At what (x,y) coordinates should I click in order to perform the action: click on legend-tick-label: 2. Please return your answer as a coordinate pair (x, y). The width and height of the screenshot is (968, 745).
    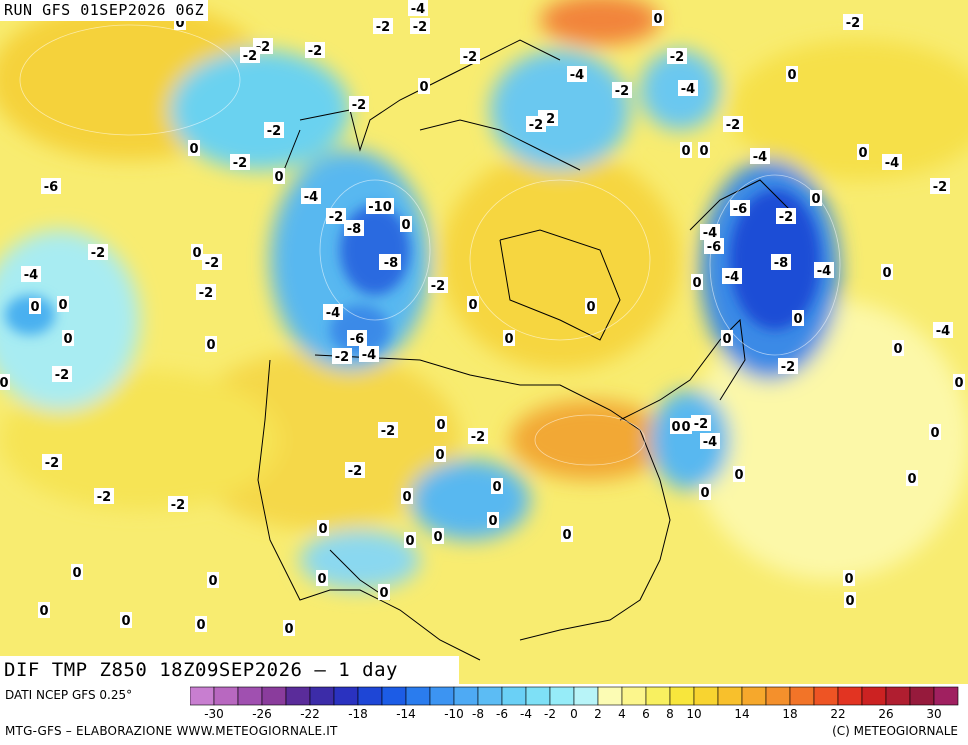
    Looking at the image, I should click on (598, 714).